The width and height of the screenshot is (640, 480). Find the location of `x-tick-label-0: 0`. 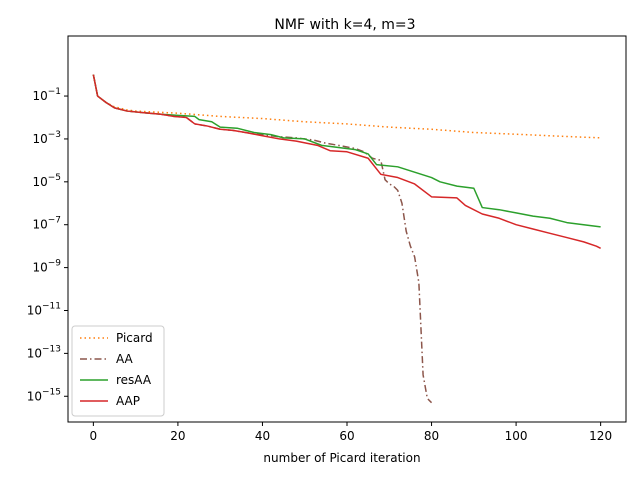

x-tick-label-0: 0 is located at coordinates (94, 436).